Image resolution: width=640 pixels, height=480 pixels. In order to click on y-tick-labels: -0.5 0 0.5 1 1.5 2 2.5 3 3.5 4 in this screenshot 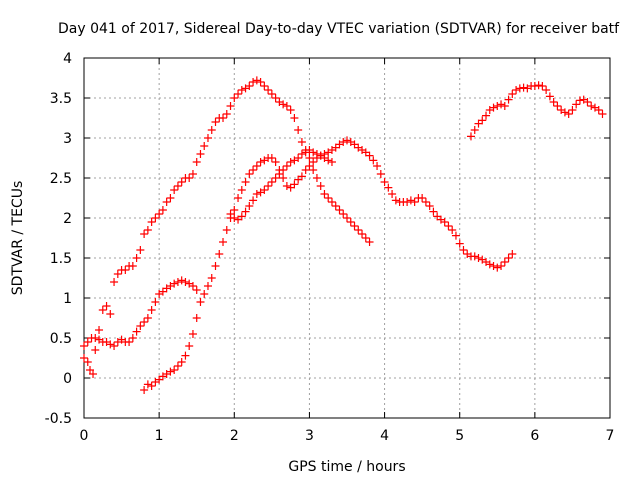, I will do `click(58, 239)`.